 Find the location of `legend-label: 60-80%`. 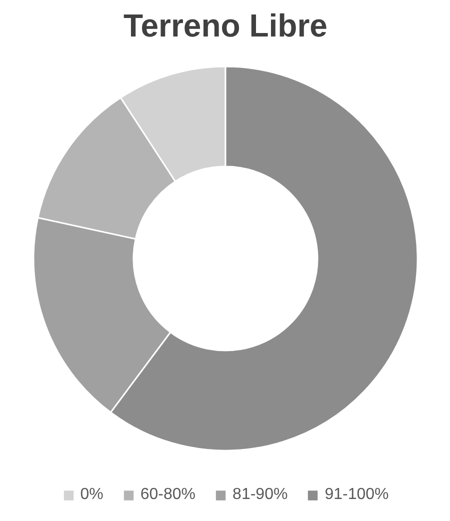

legend-label: 60-80% is located at coordinates (168, 495).